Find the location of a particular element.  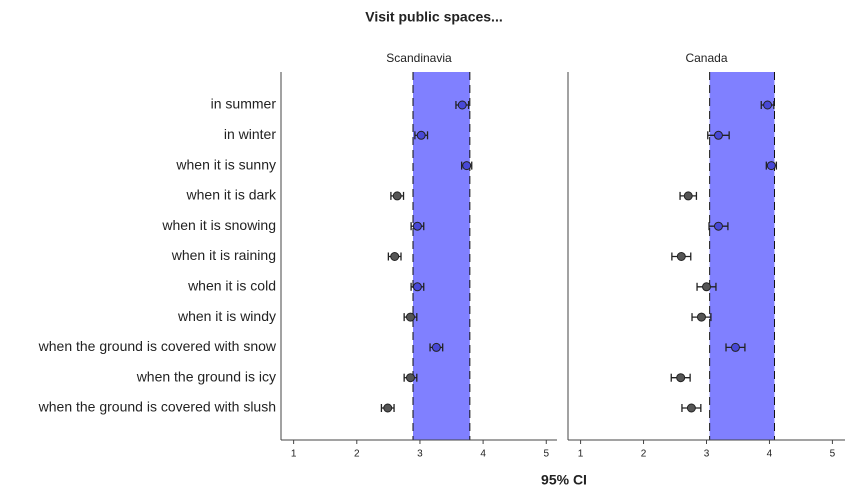

category-label: when it is sunny is located at coordinates (225, 164).